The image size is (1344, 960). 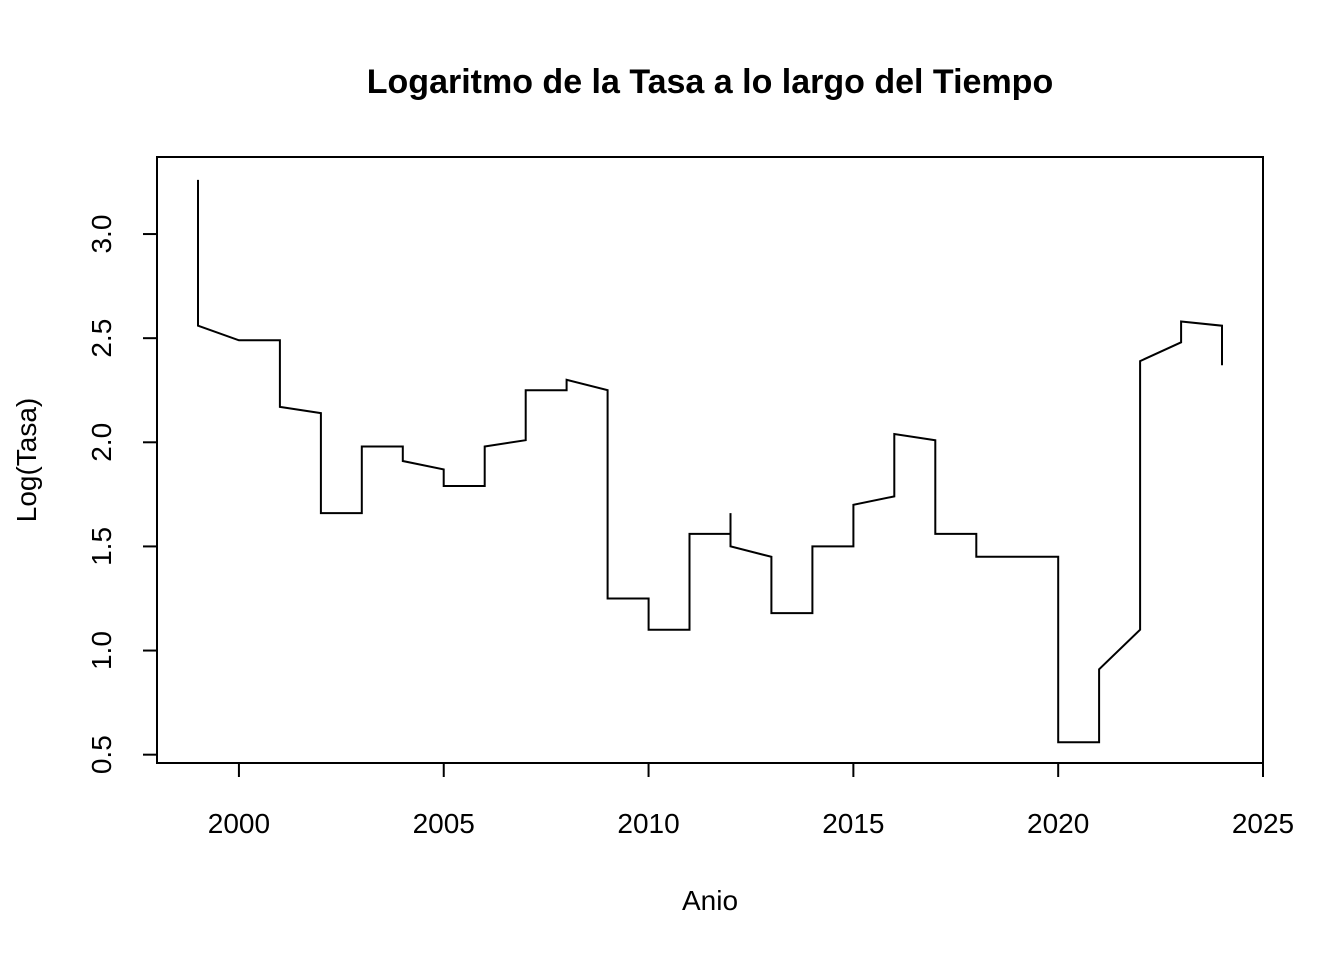 What do you see at coordinates (101, 234) in the screenshot?
I see `y-tick-label: 3.0` at bounding box center [101, 234].